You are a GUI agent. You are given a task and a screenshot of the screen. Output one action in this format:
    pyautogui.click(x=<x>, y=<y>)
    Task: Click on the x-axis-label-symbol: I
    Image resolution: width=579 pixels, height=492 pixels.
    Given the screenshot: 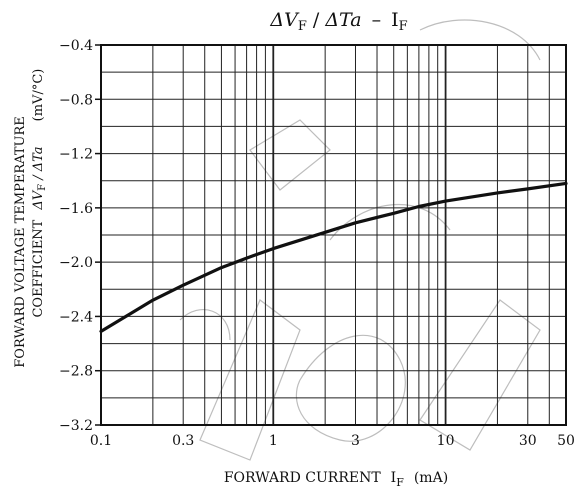 What is the action you would take?
    pyautogui.click(x=394, y=478)
    